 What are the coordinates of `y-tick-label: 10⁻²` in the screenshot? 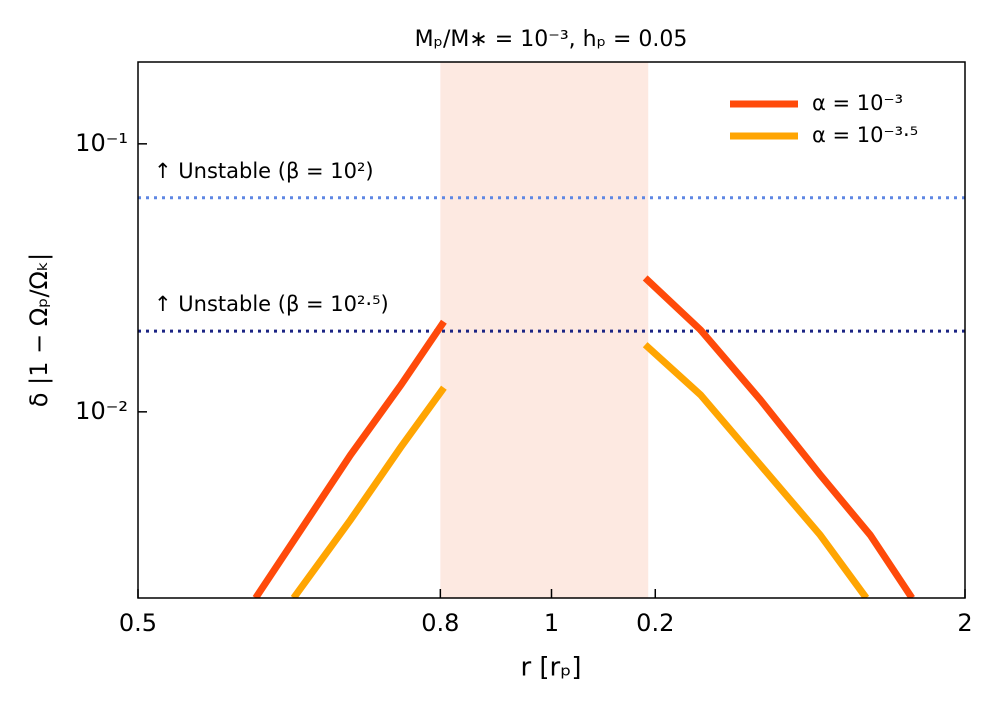 It's located at (101, 411).